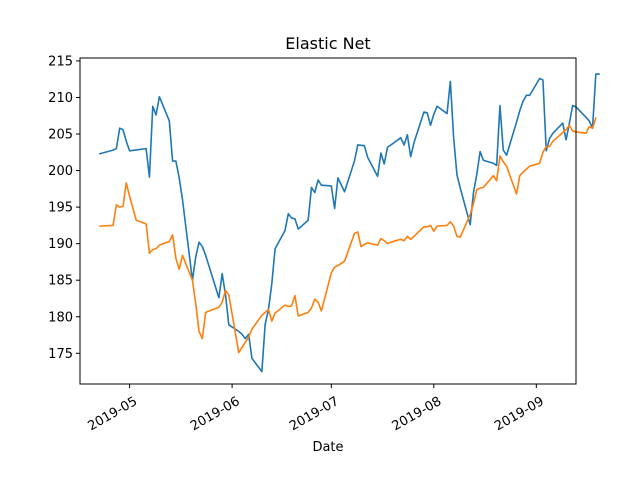  Describe the element at coordinates (60, 281) in the screenshot. I see `y-tick-label: 185` at that location.